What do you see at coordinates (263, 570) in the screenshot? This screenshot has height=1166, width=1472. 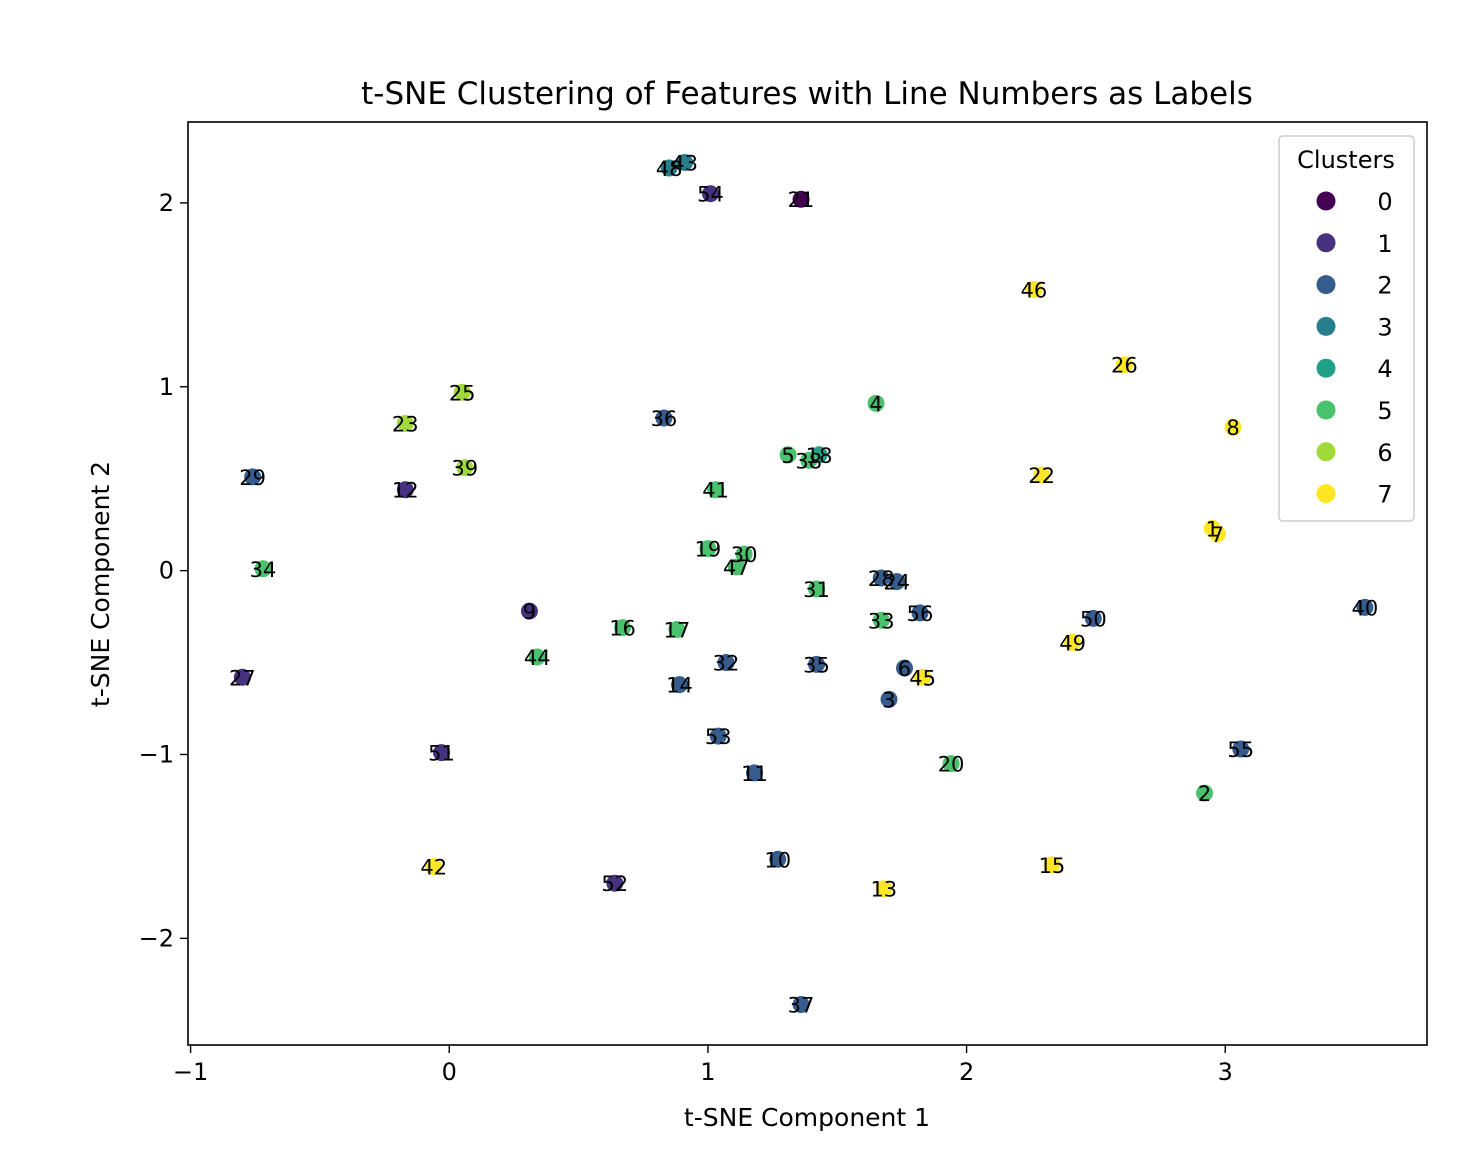 I see `point-label: 34` at bounding box center [263, 570].